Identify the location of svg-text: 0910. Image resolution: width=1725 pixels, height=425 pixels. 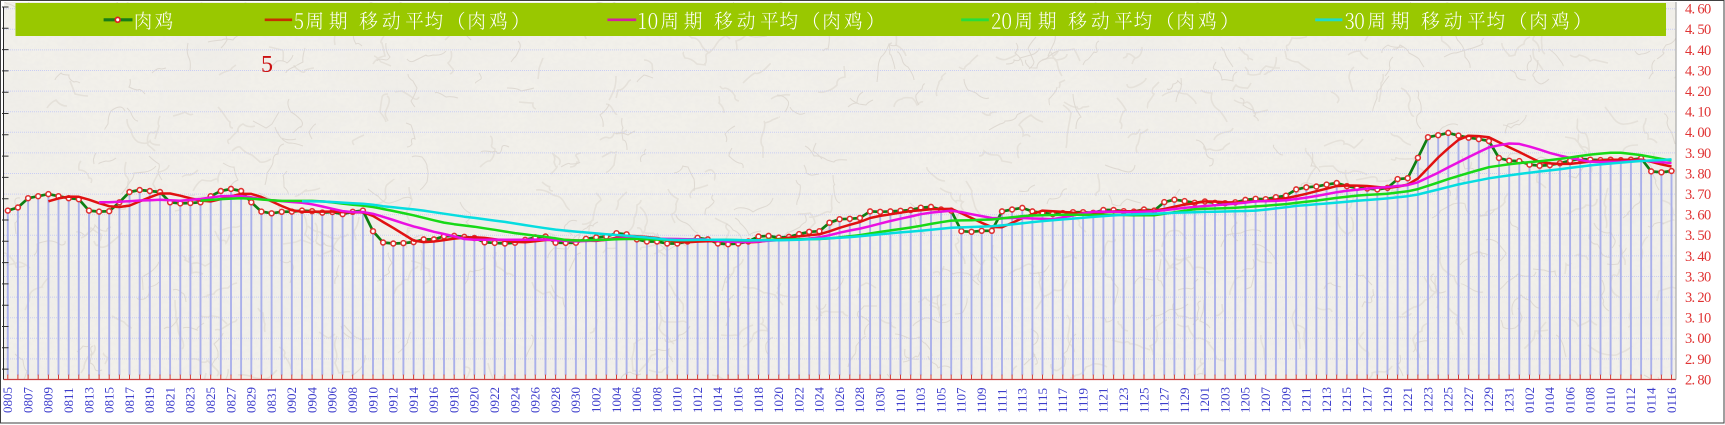
(372, 400).